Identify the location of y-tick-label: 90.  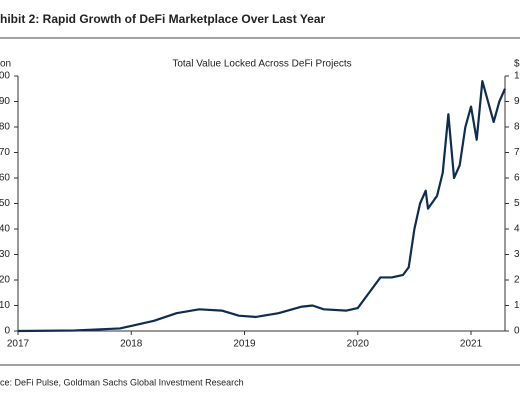
(5, 101).